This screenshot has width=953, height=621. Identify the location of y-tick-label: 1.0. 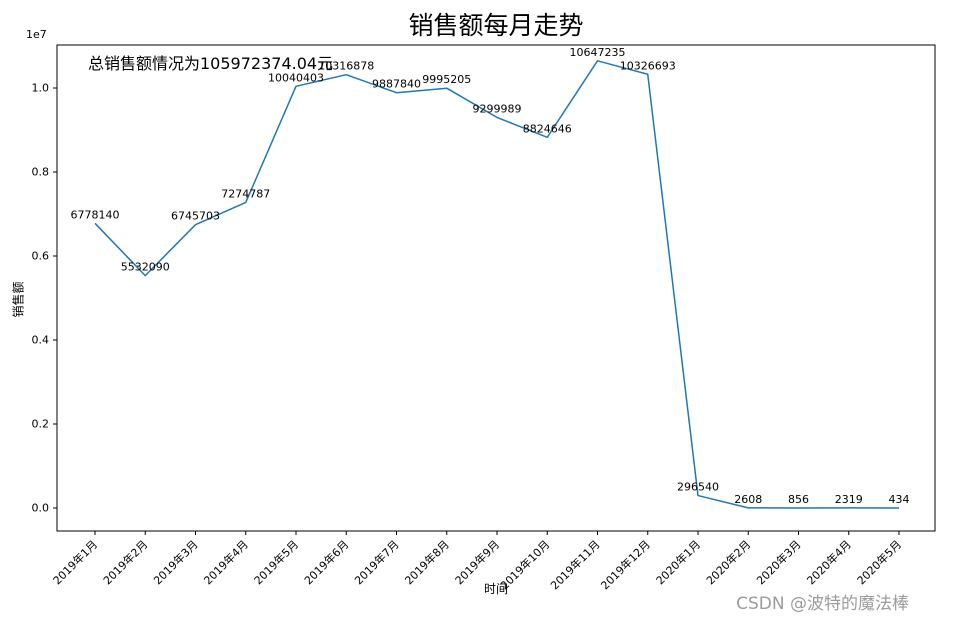
(41, 88).